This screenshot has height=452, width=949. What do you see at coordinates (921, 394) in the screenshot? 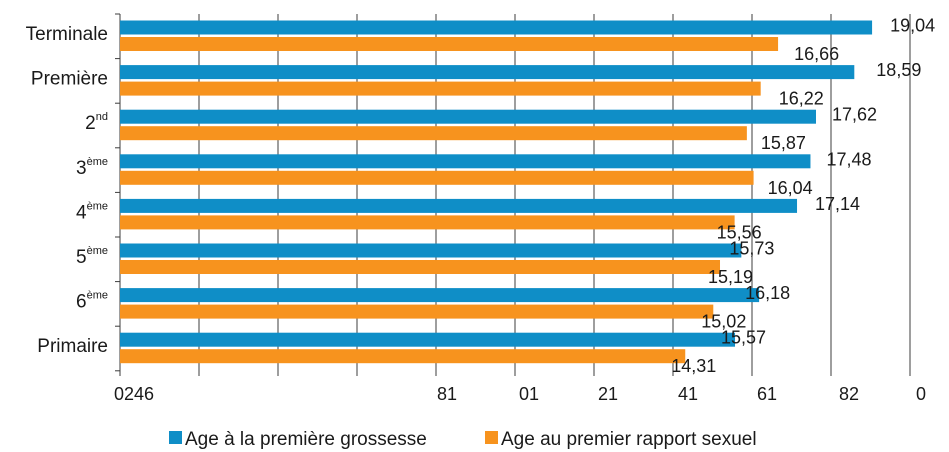
I see `value-tick-label: 0` at bounding box center [921, 394].